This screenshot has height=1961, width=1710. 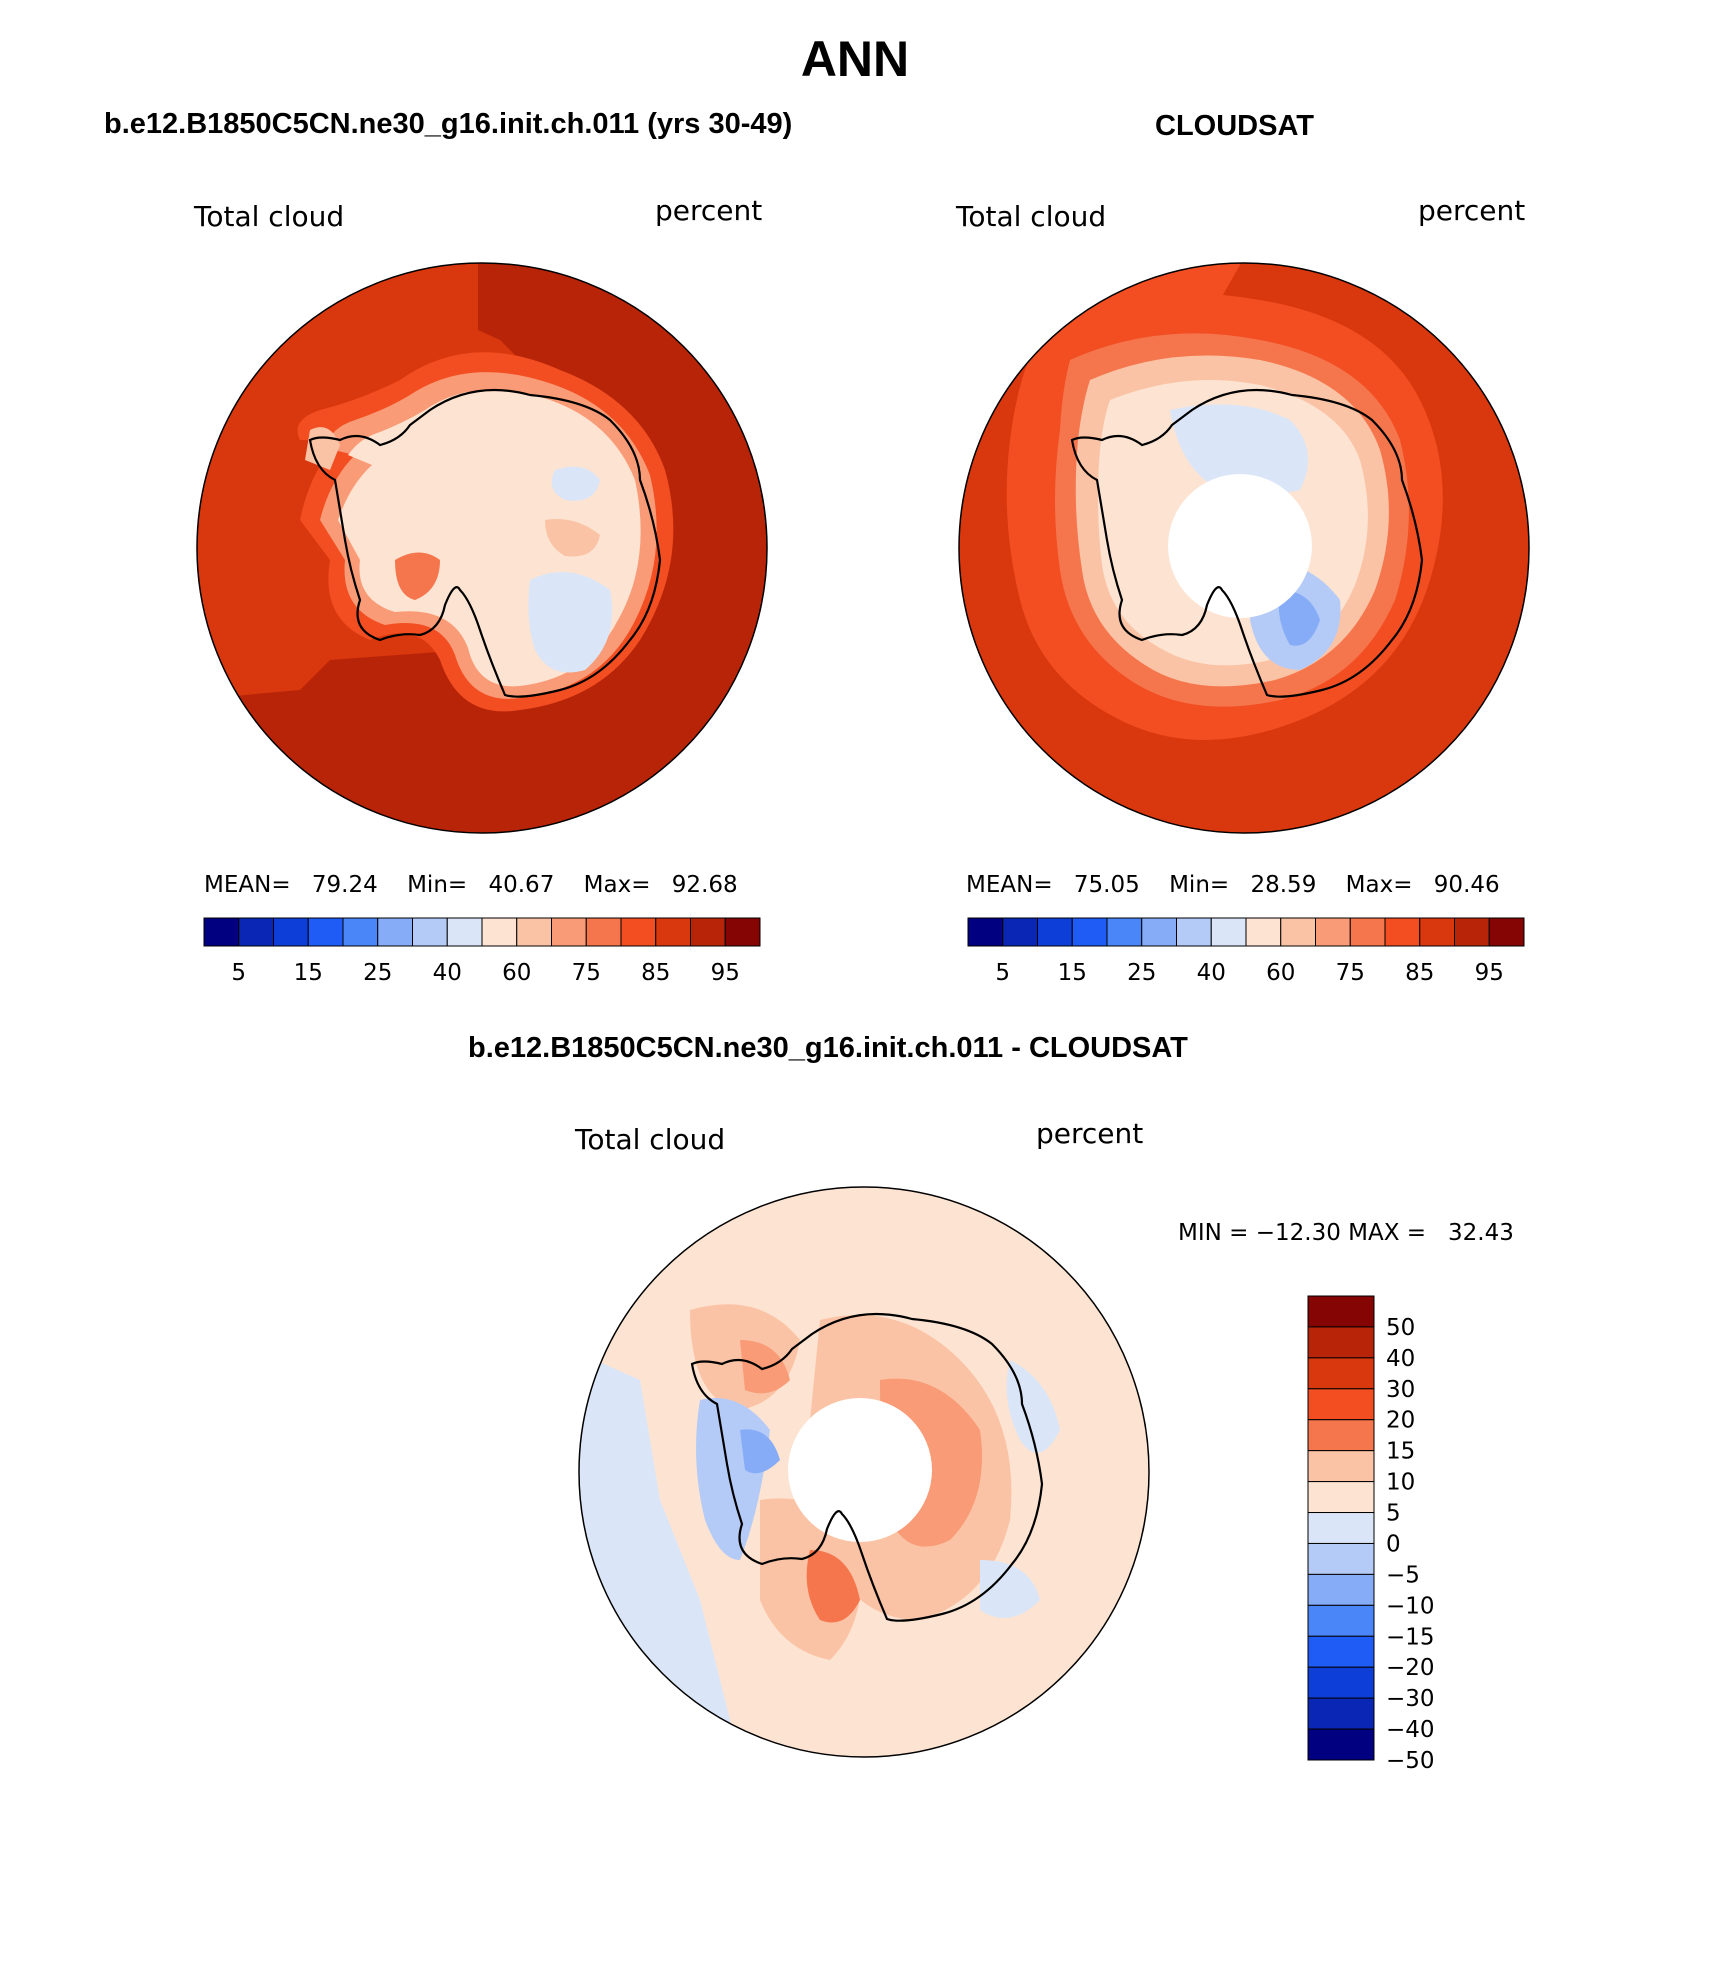 What do you see at coordinates (1400, 1452) in the screenshot?
I see `diff-colorbar-tick-label: 15` at bounding box center [1400, 1452].